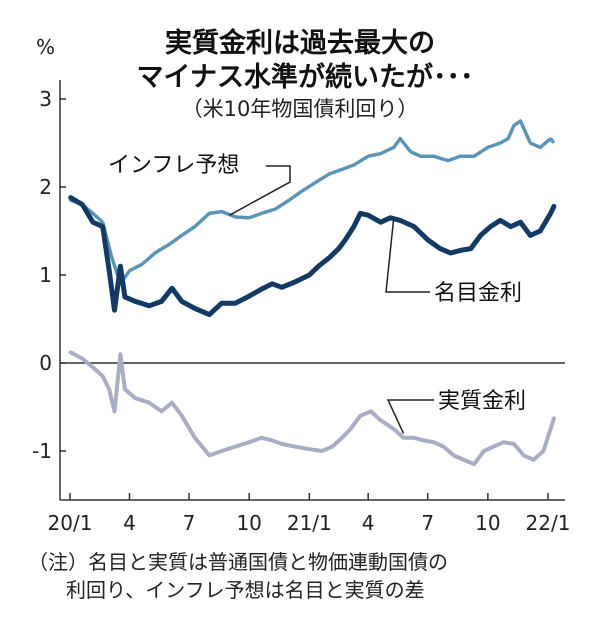 The image size is (606, 618). What do you see at coordinates (300, 43) in the screenshot?
I see `chart-title-line1: 実質金利は過去最大の` at bounding box center [300, 43].